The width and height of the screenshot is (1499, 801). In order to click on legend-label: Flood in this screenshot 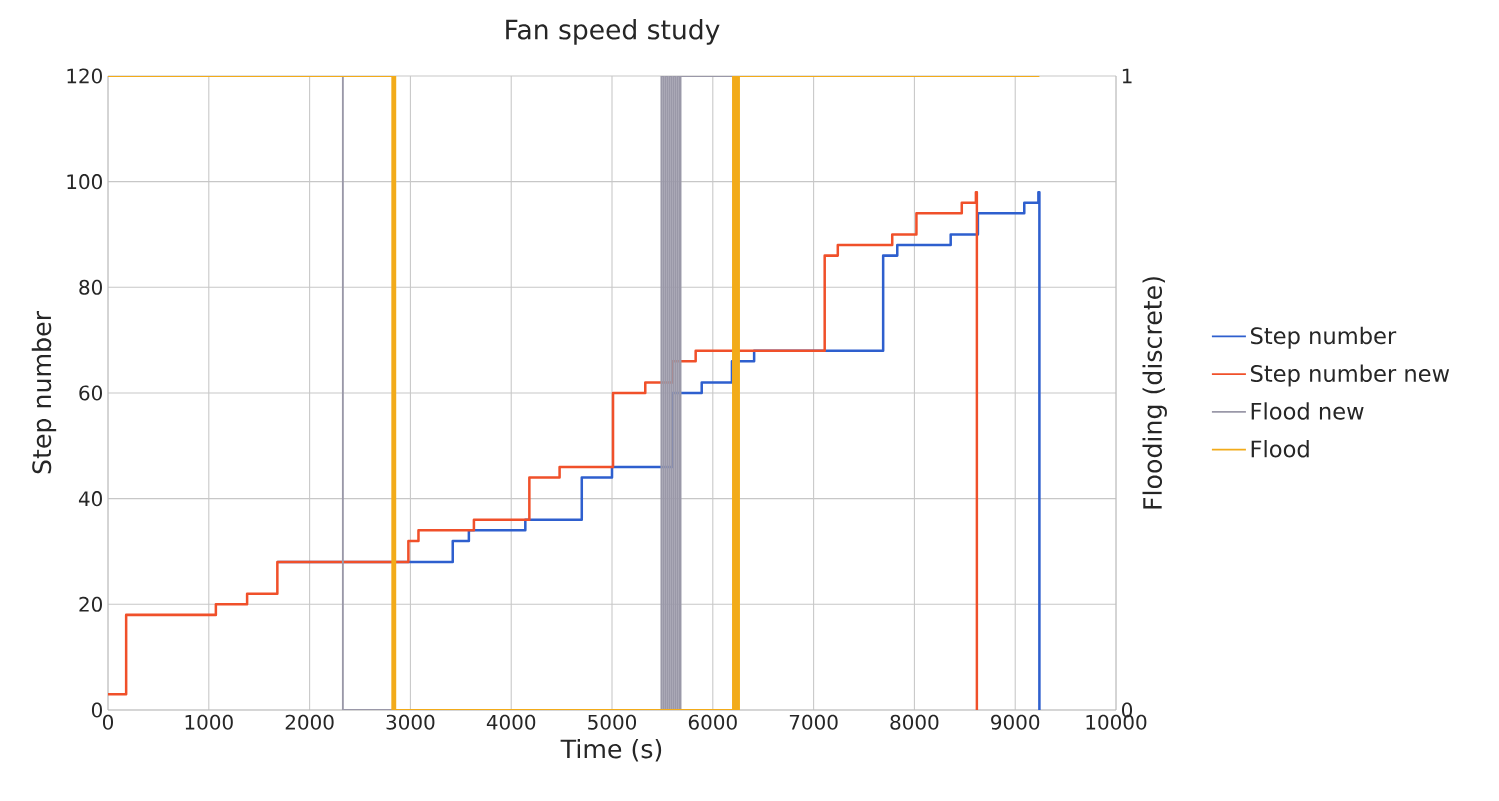, I will do `click(1280, 449)`.